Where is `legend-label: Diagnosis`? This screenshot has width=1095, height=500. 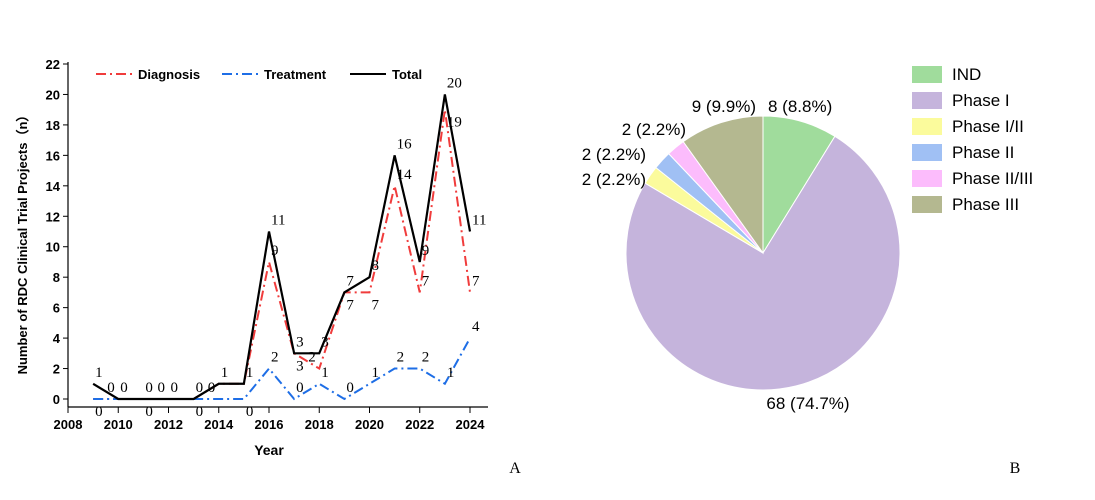 legend-label: Diagnosis is located at coordinates (169, 74).